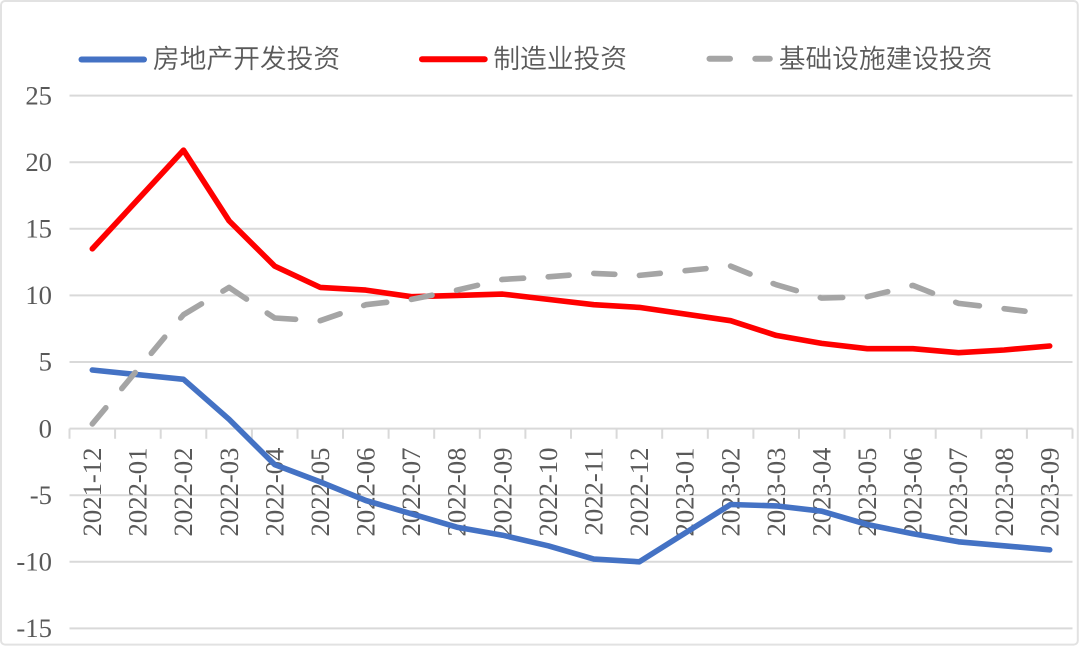 The image size is (1080, 651). I want to click on svg-text: 2022-03, so click(229, 492).